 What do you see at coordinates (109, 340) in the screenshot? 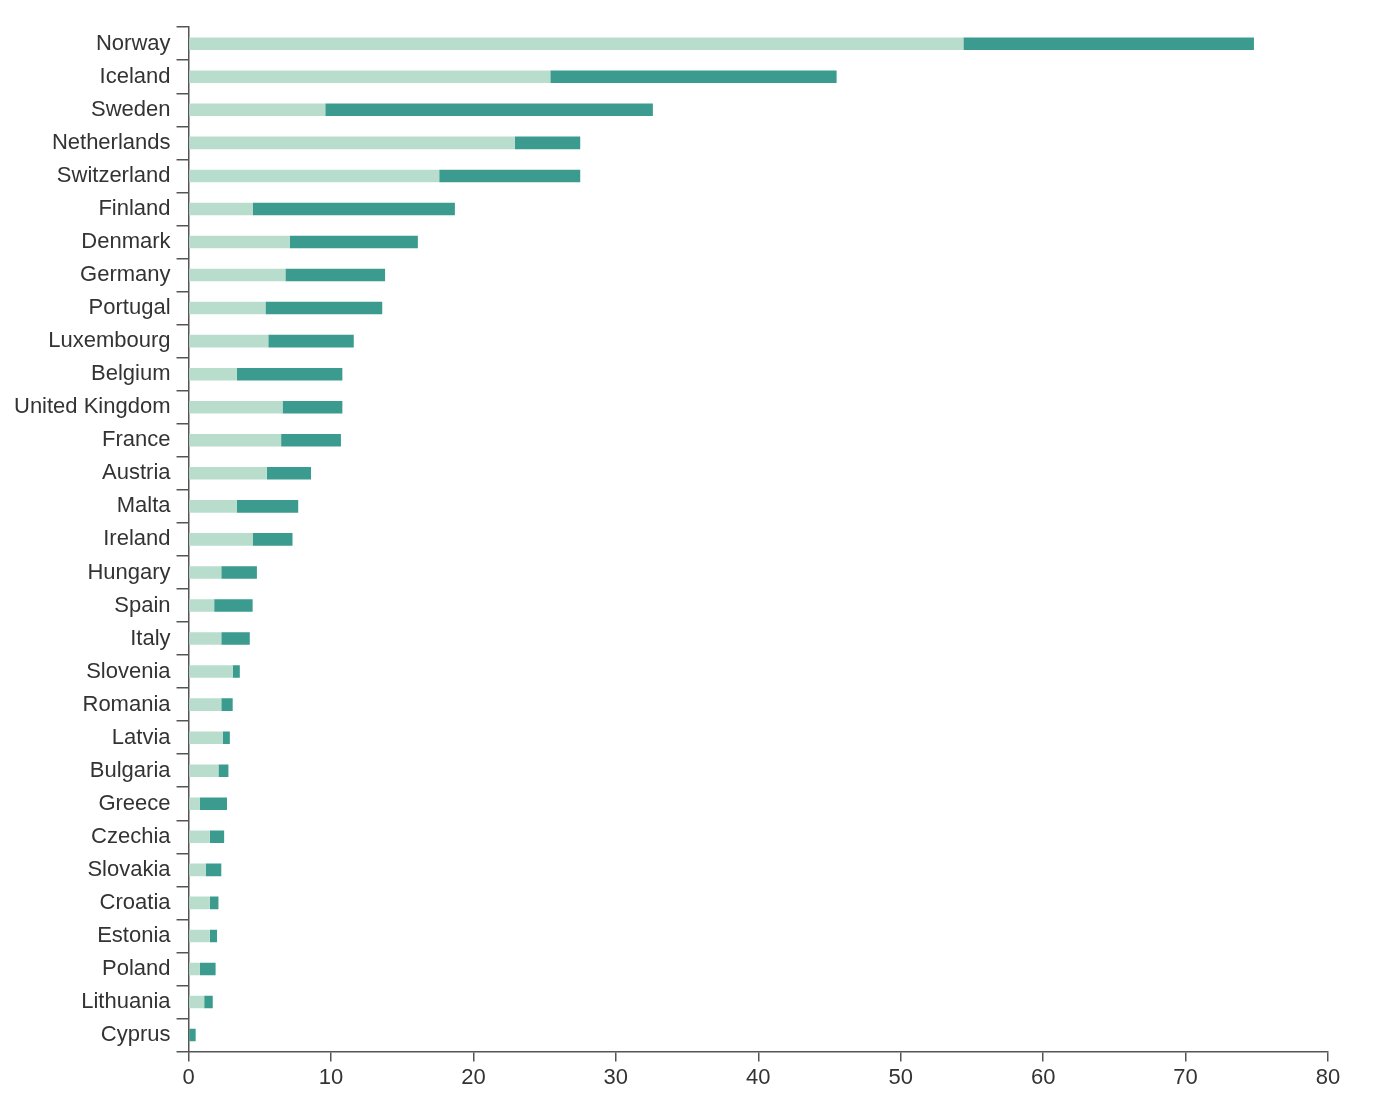
I see `y-tick-label: Luxembourg` at bounding box center [109, 340].